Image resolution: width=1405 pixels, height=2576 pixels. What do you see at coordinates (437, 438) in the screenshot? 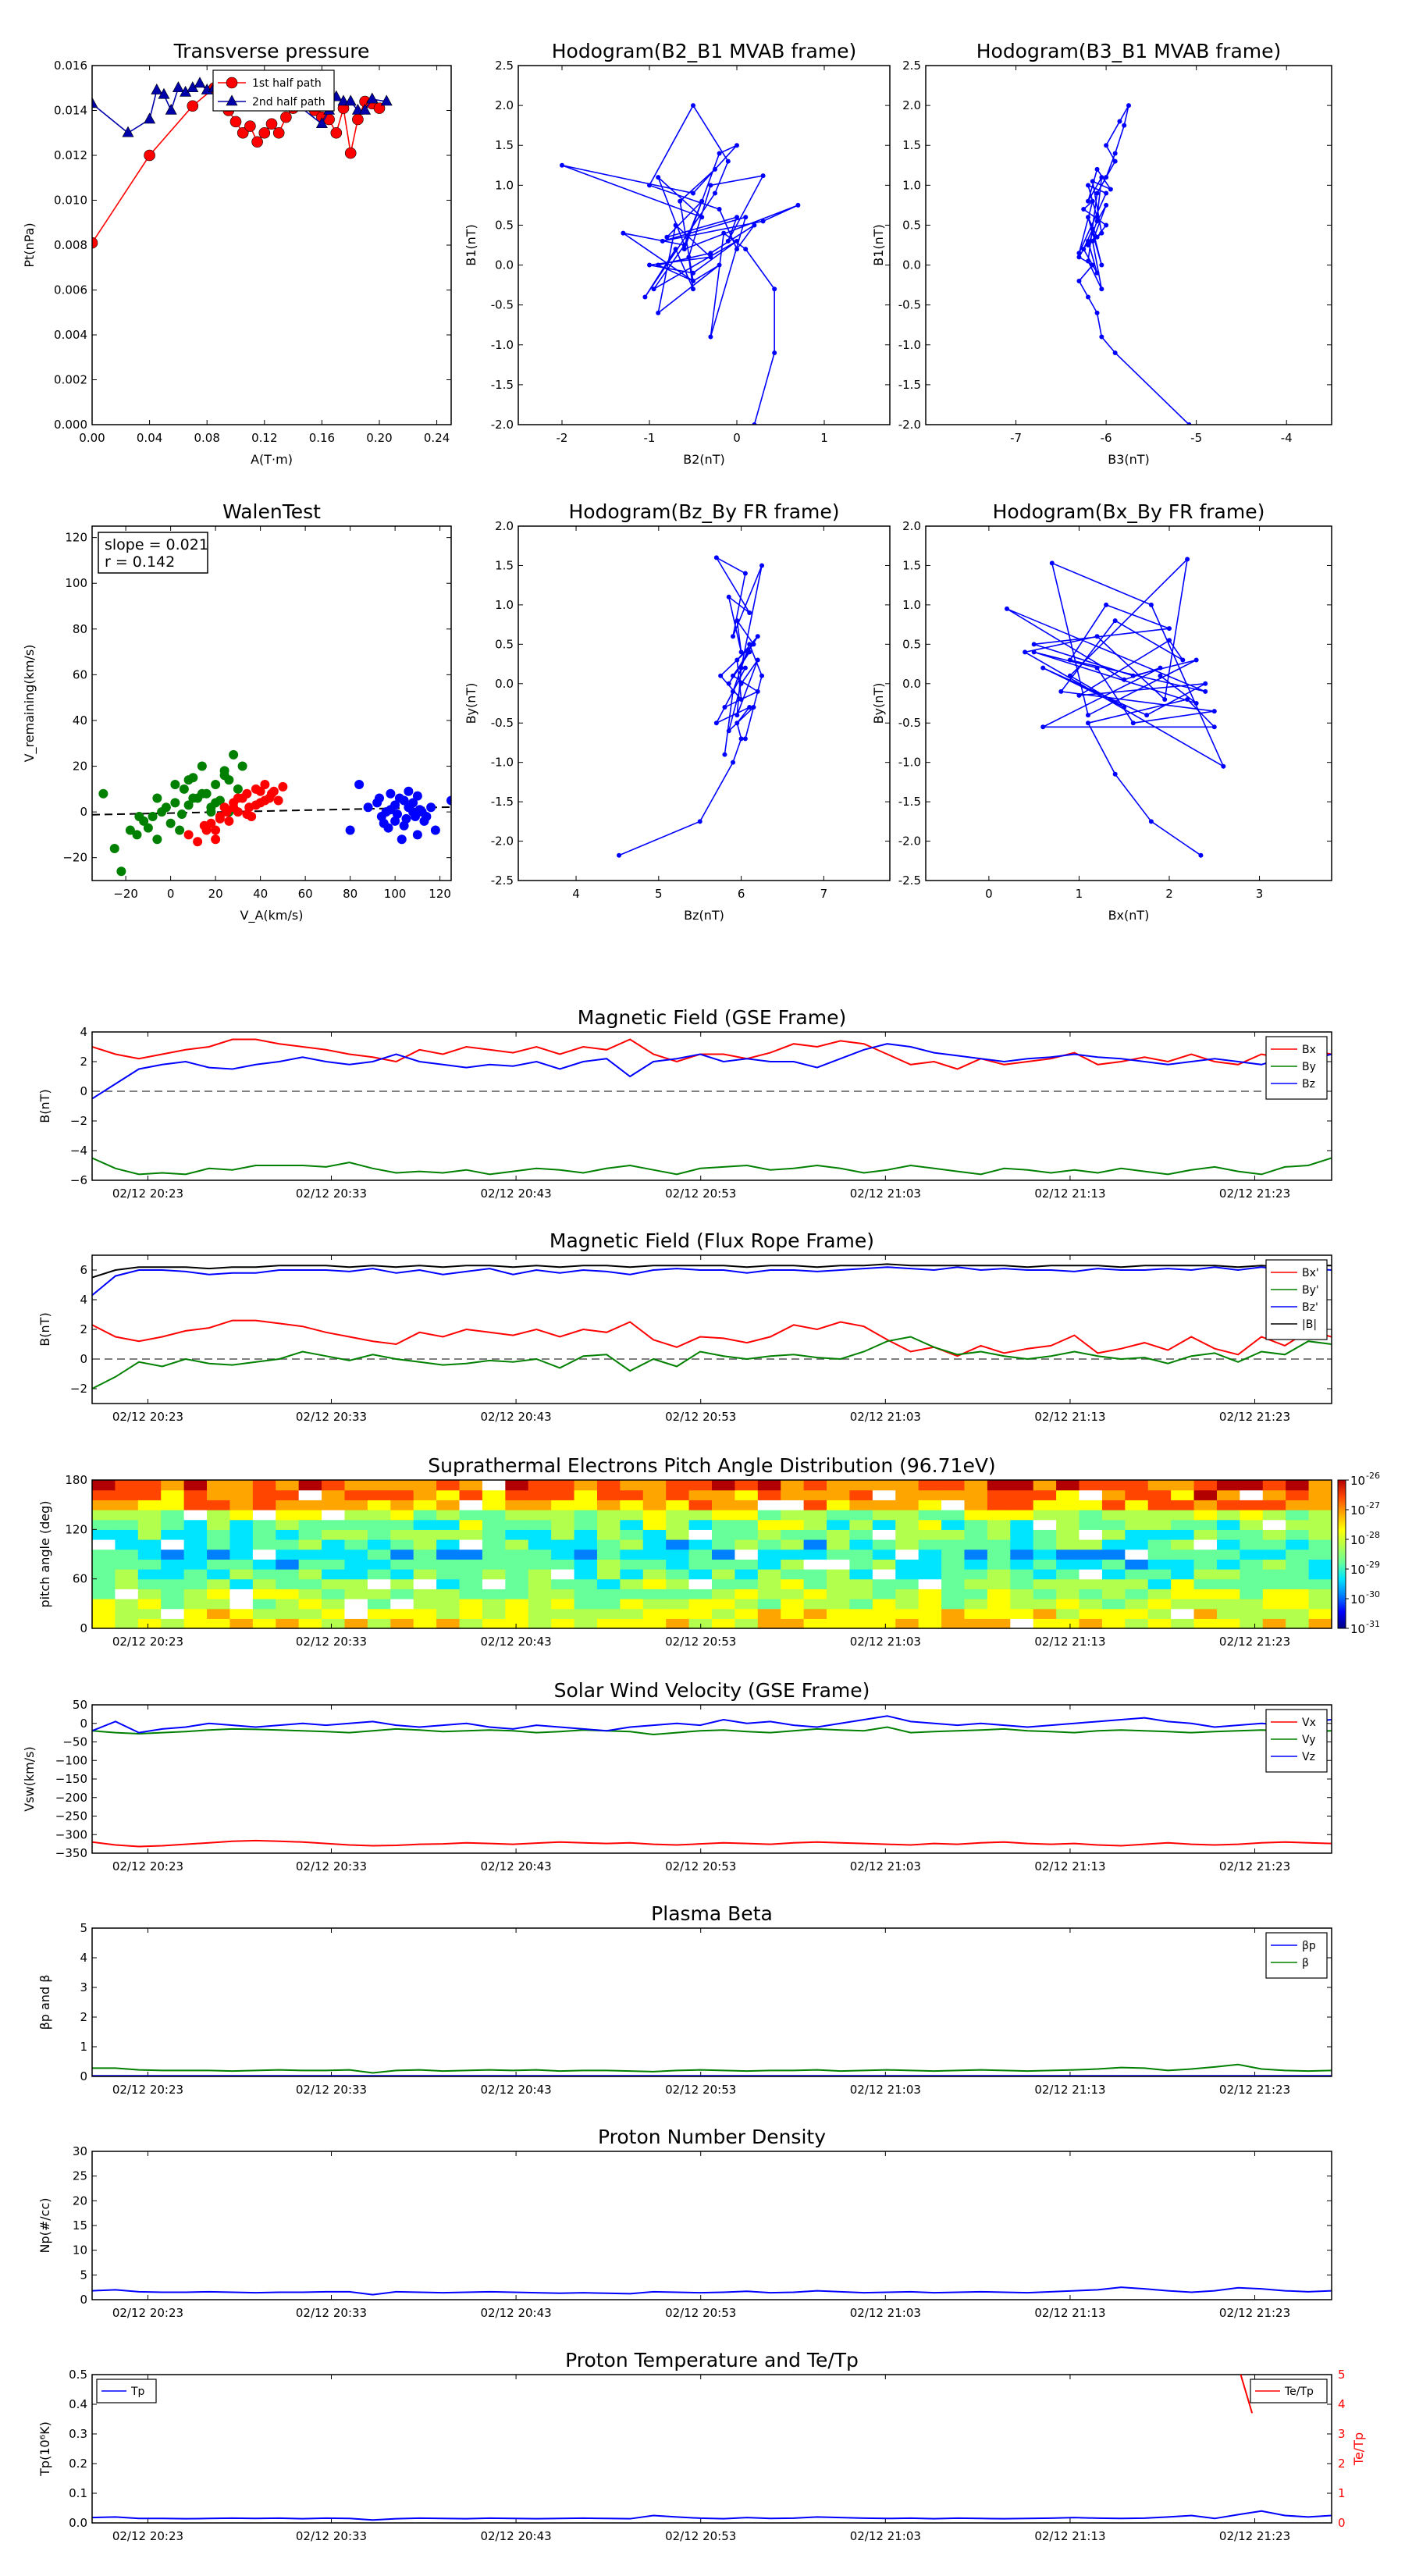
I see `x-tick-label: 0.24` at bounding box center [437, 438].